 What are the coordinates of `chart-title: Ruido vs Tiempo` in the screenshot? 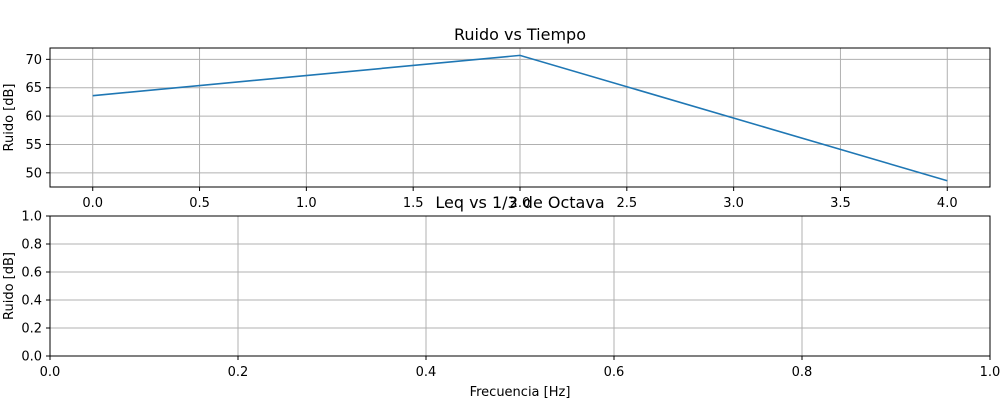 It's located at (520, 34).